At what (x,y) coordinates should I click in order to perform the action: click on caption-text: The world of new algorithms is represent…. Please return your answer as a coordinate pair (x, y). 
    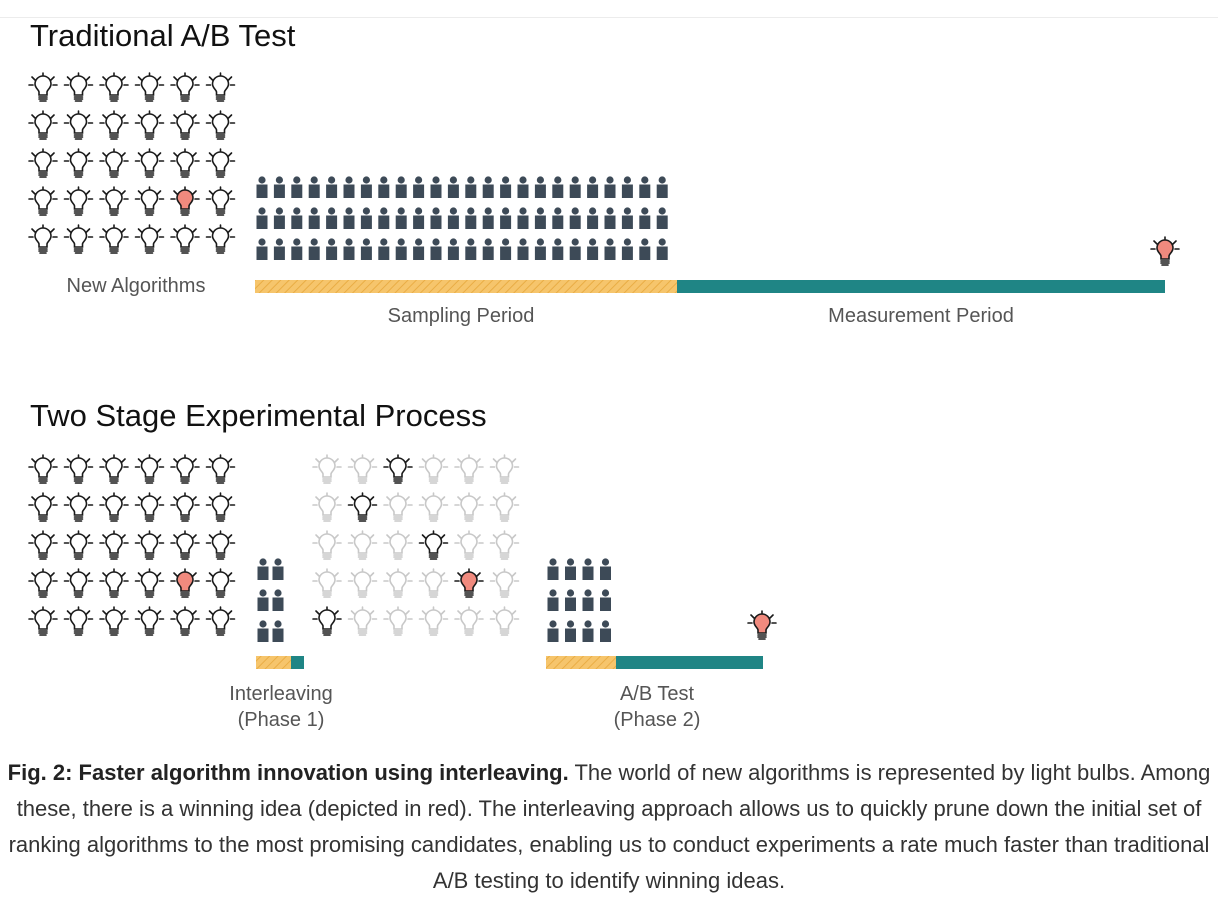
    Looking at the image, I should click on (609, 826).